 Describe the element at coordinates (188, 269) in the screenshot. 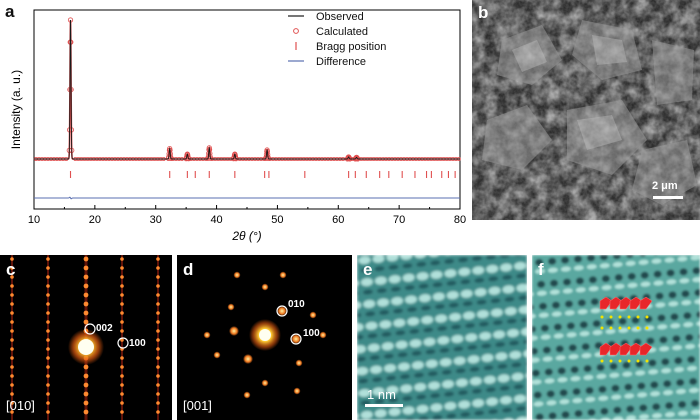

I see `panel-label-d: d` at that location.